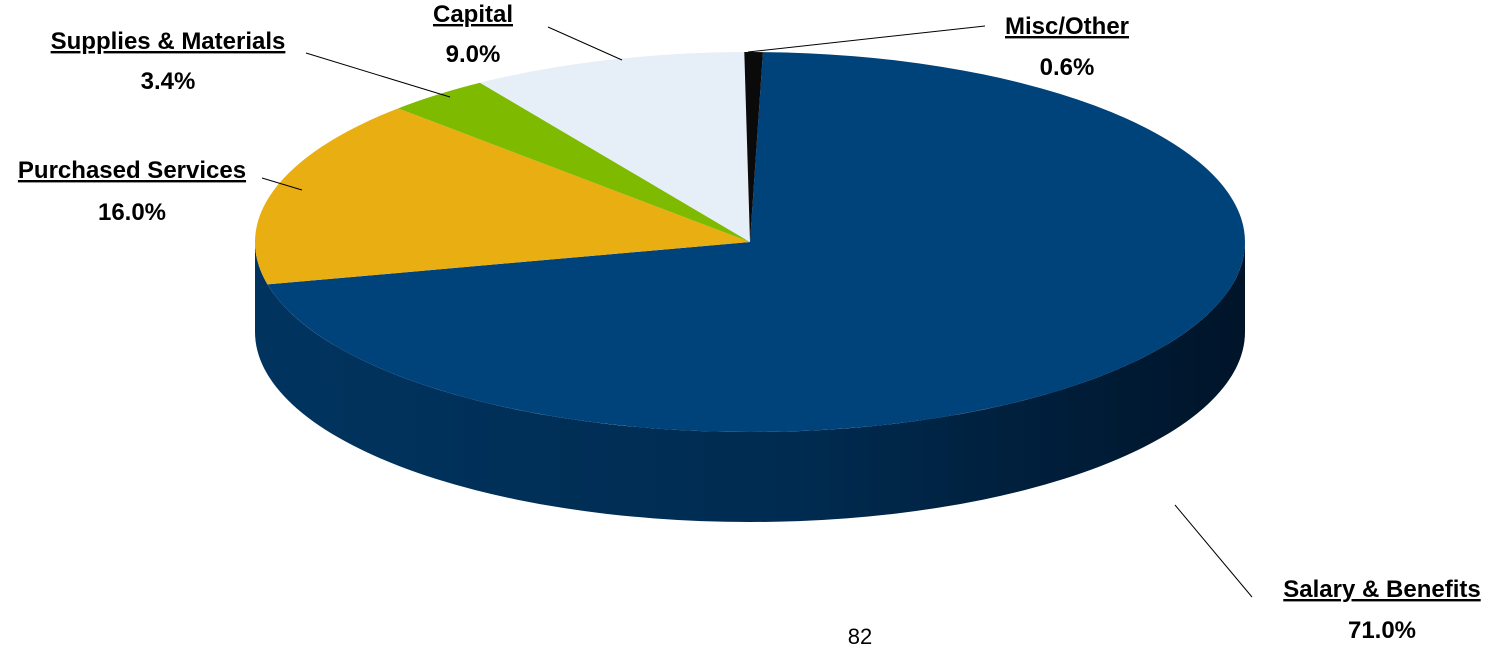 The width and height of the screenshot is (1497, 651). Describe the element at coordinates (866, 39) in the screenshot. I see `leader-line-misc-other` at that location.